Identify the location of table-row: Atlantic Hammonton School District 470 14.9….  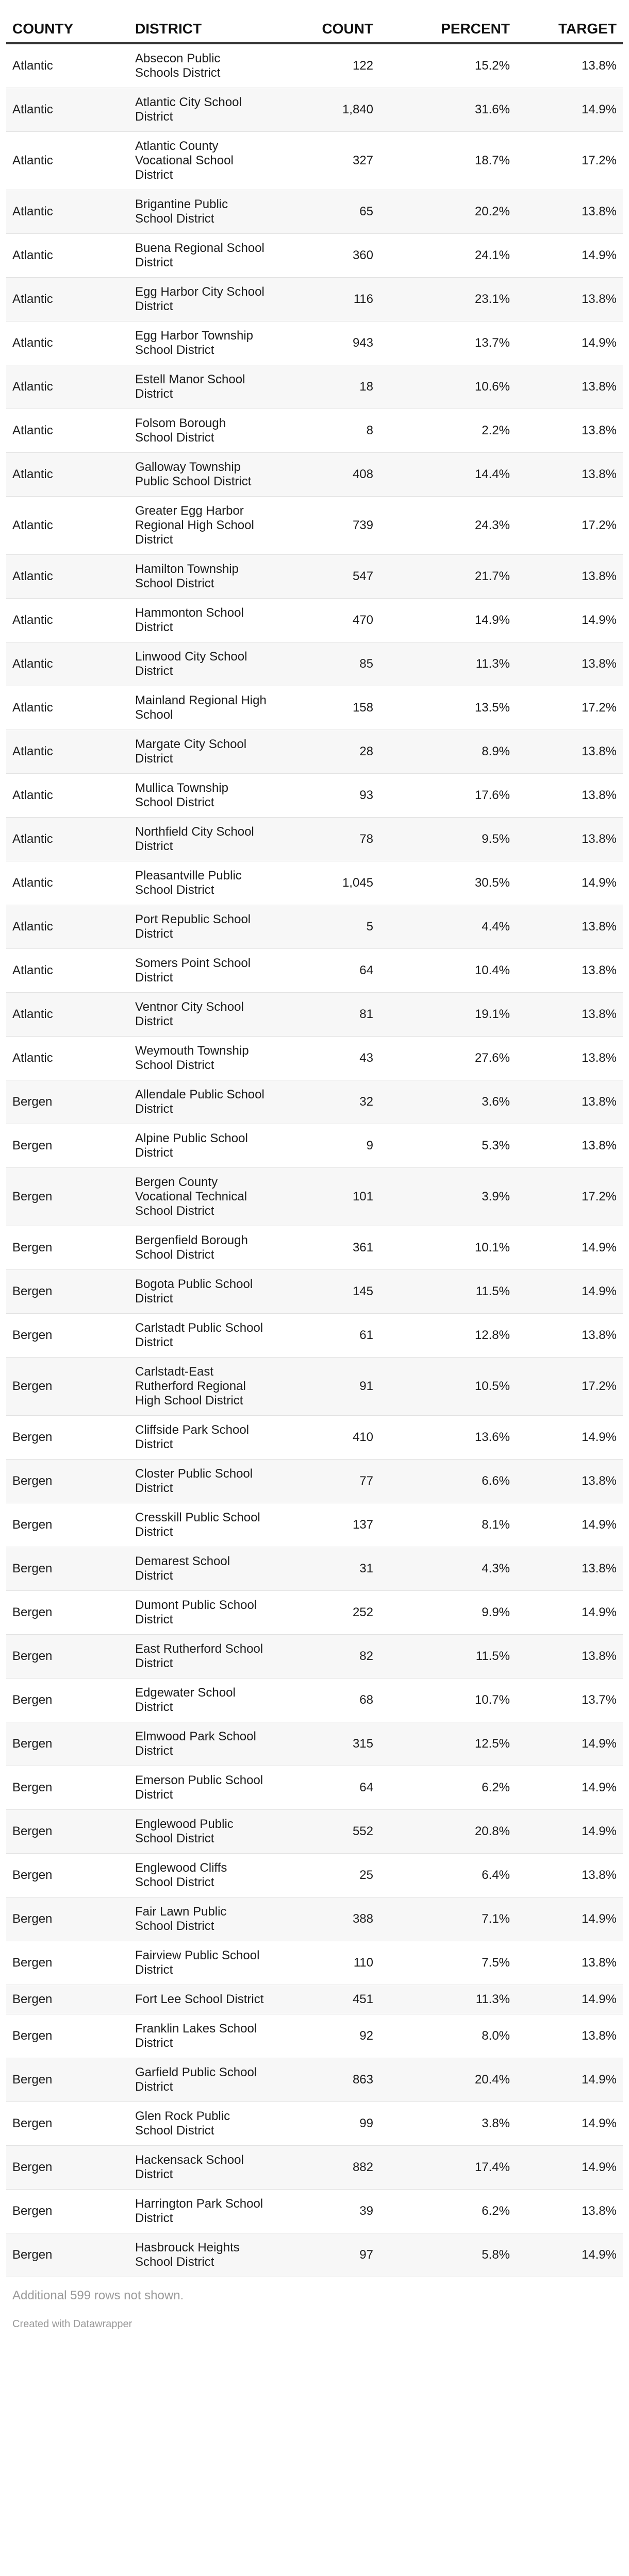
(314, 620).